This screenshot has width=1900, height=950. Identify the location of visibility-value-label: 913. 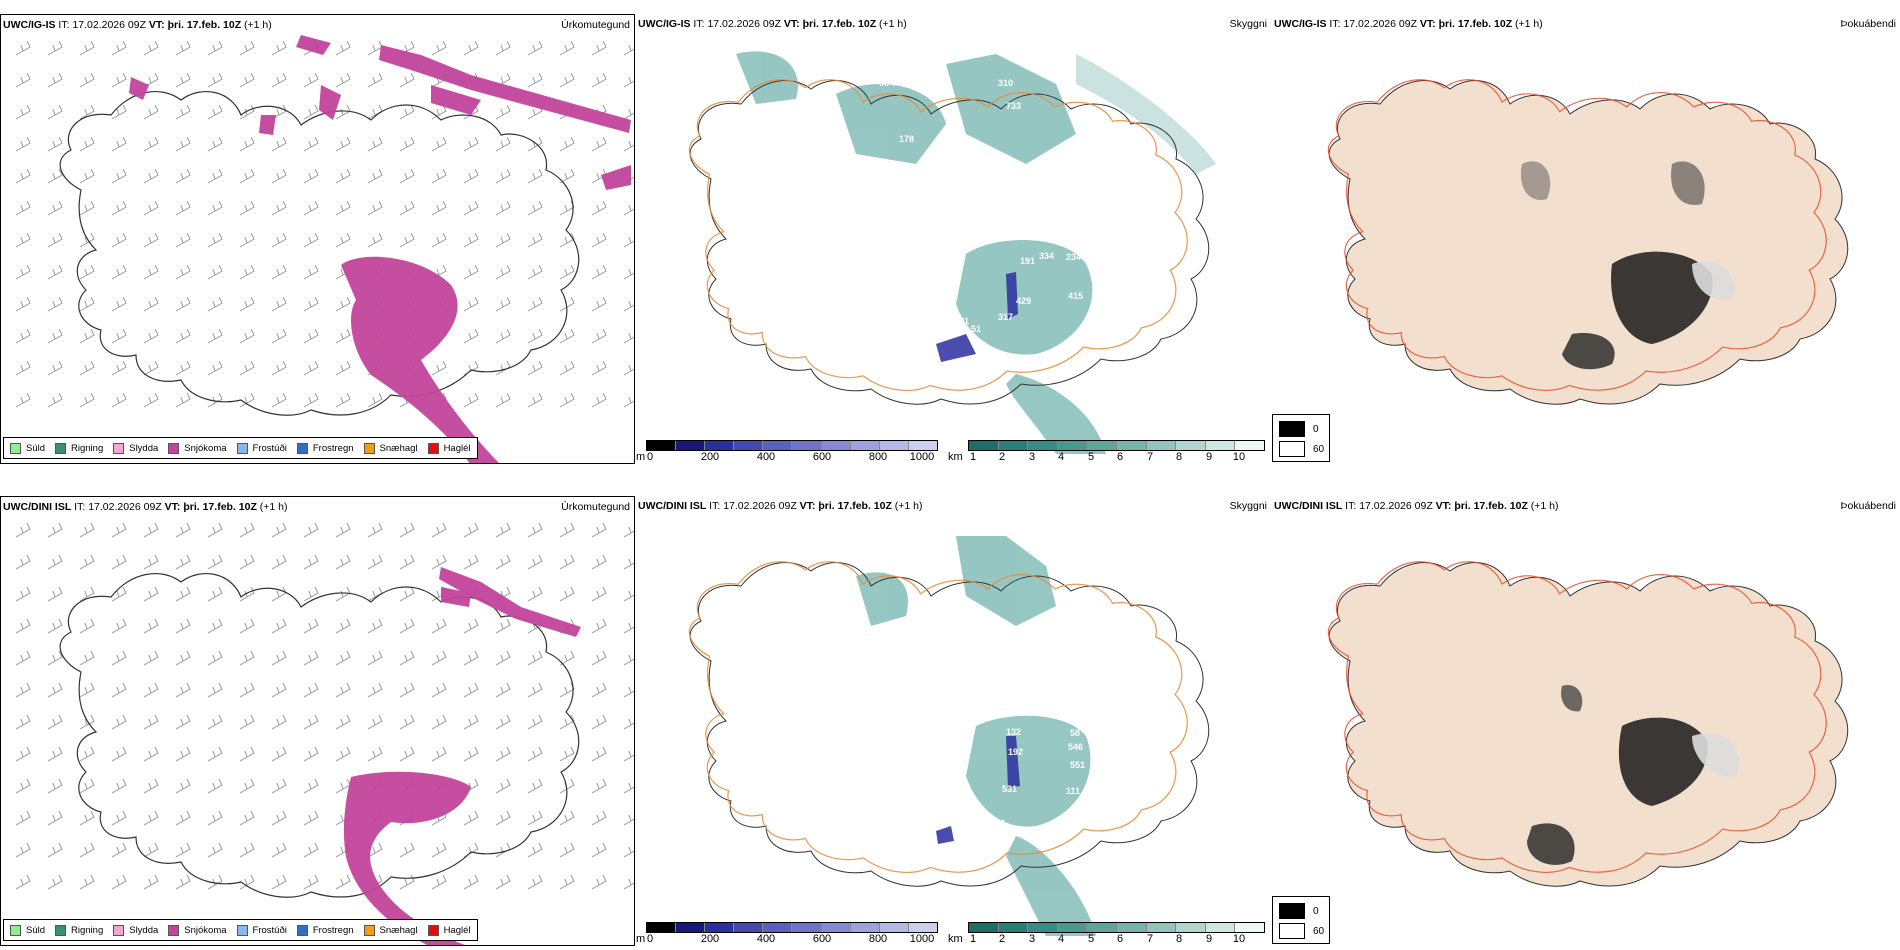
(1055, 620).